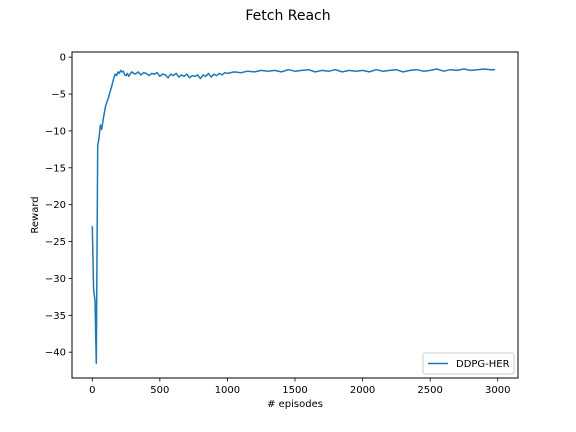 The width and height of the screenshot is (576, 432). What do you see at coordinates (295, 404) in the screenshot?
I see `x-axis-label: # episodes` at bounding box center [295, 404].